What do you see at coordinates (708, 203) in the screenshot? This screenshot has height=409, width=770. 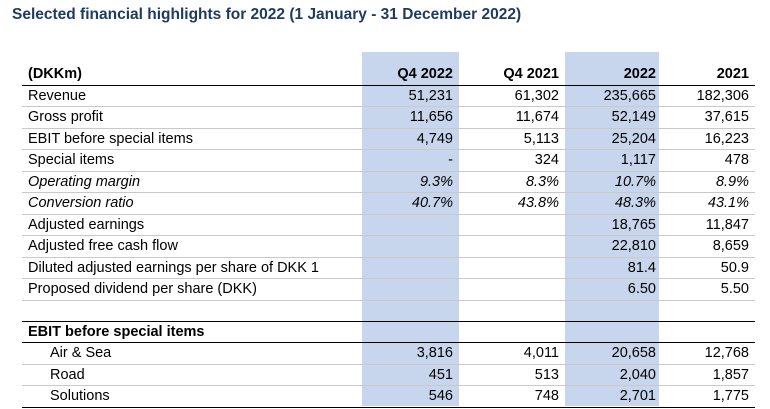 I see `cell-2021: 43.1%` at bounding box center [708, 203].